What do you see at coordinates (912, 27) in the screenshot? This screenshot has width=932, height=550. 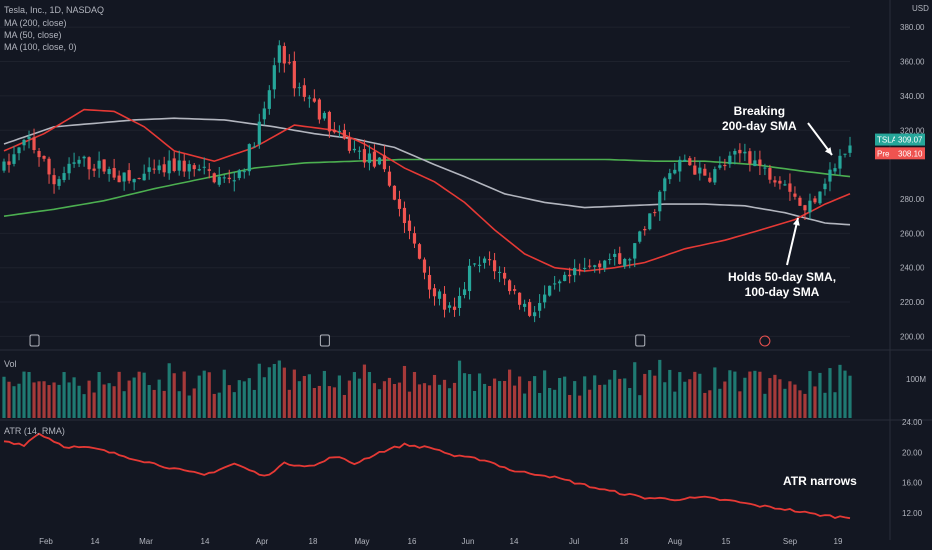 I see `price-tick-label: 380.00` at bounding box center [912, 27].